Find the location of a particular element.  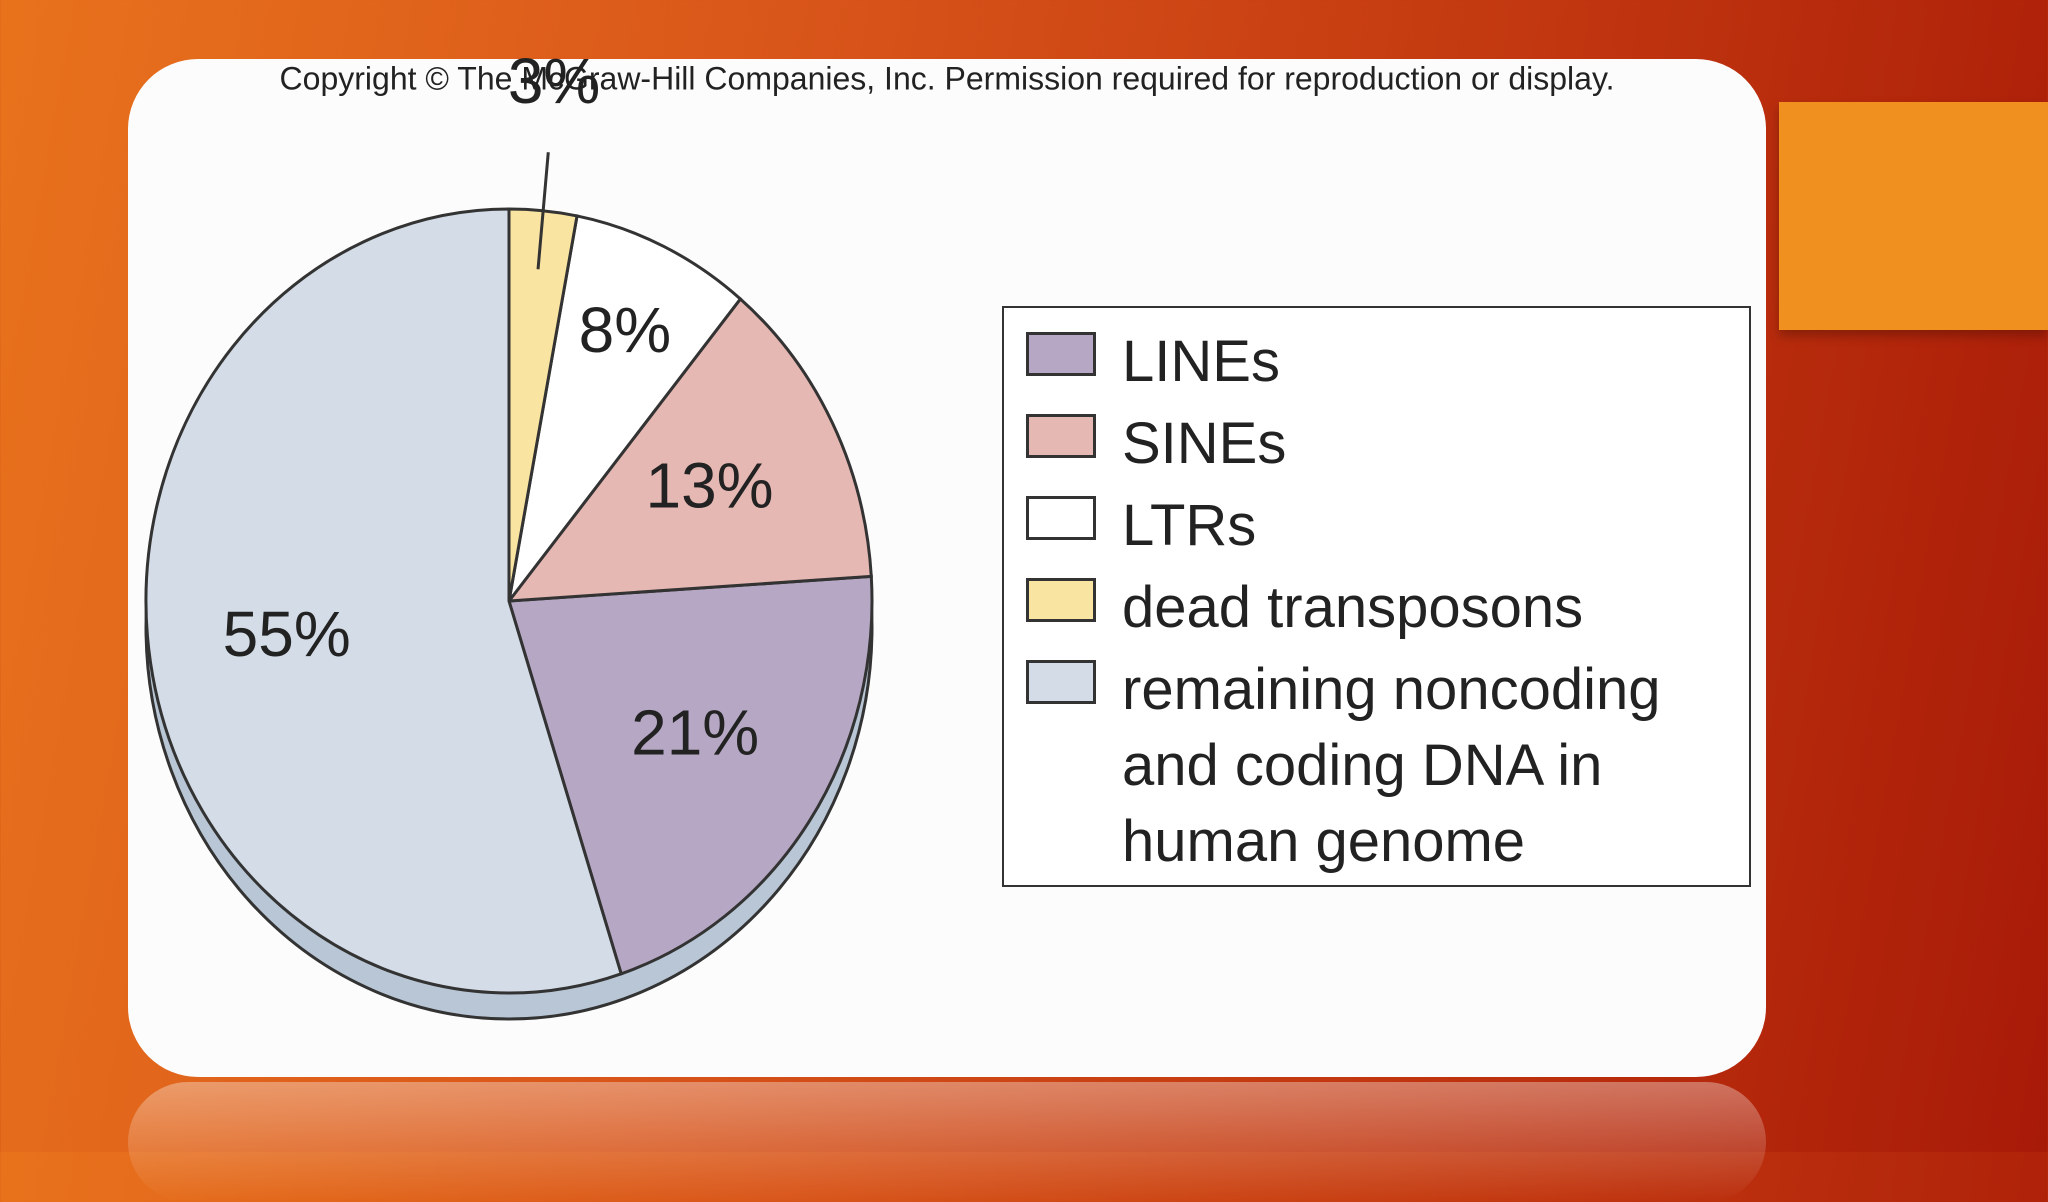

legend-label: LTRs is located at coordinates (1189, 525).